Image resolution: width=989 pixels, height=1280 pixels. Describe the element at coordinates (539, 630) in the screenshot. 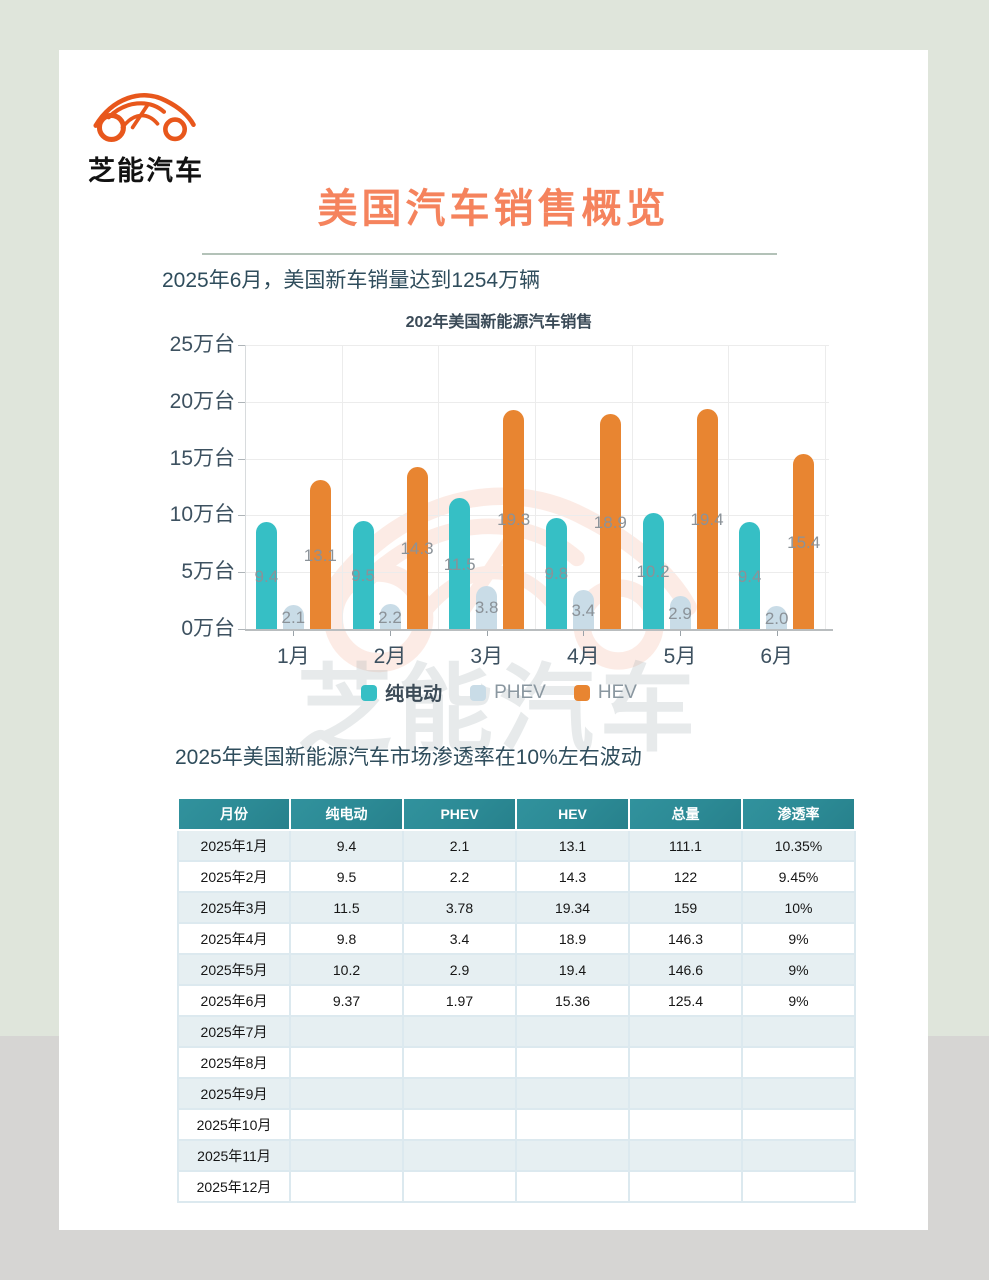

I see `x-axis-line` at that location.